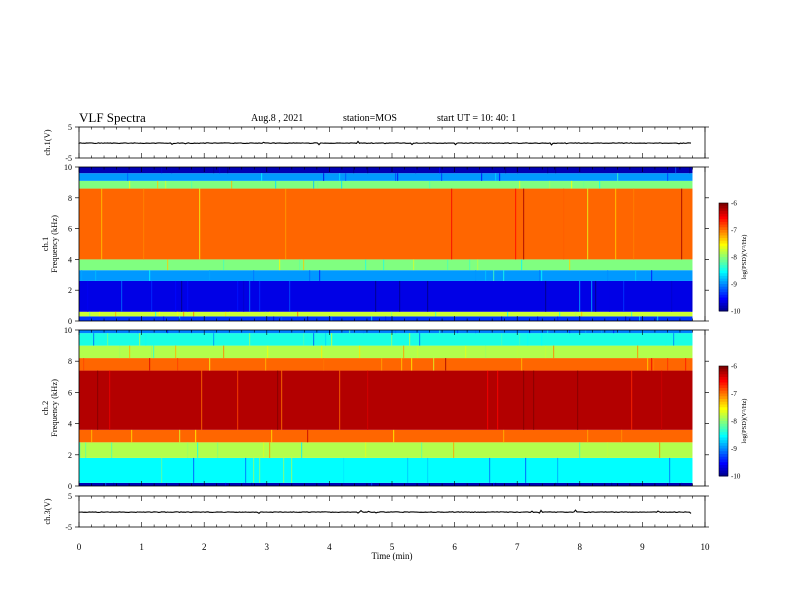  I want to click on ch2-spectrogram-colorbar-tick-label: -6, so click(734, 367).